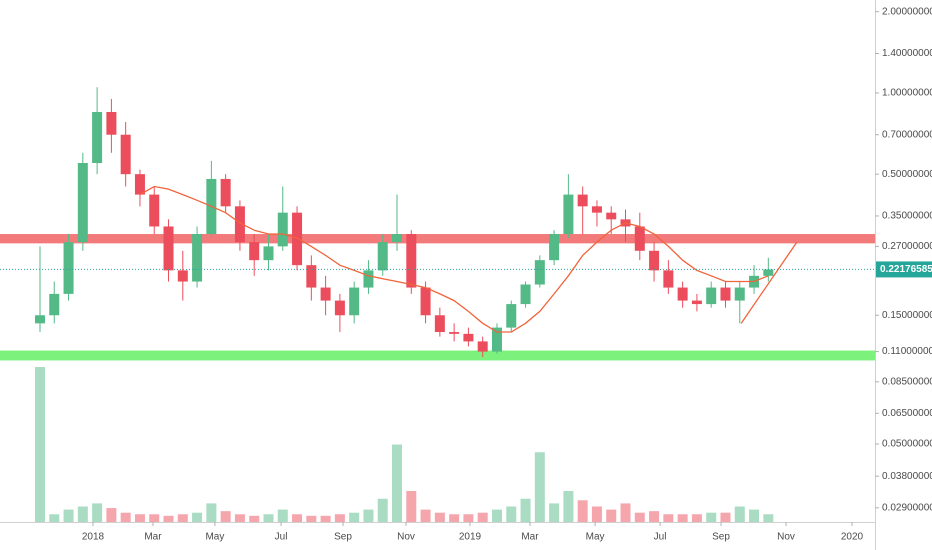 The image size is (932, 550). Describe the element at coordinates (907, 246) in the screenshot. I see `y-tick-label: 0.27000000` at that location.